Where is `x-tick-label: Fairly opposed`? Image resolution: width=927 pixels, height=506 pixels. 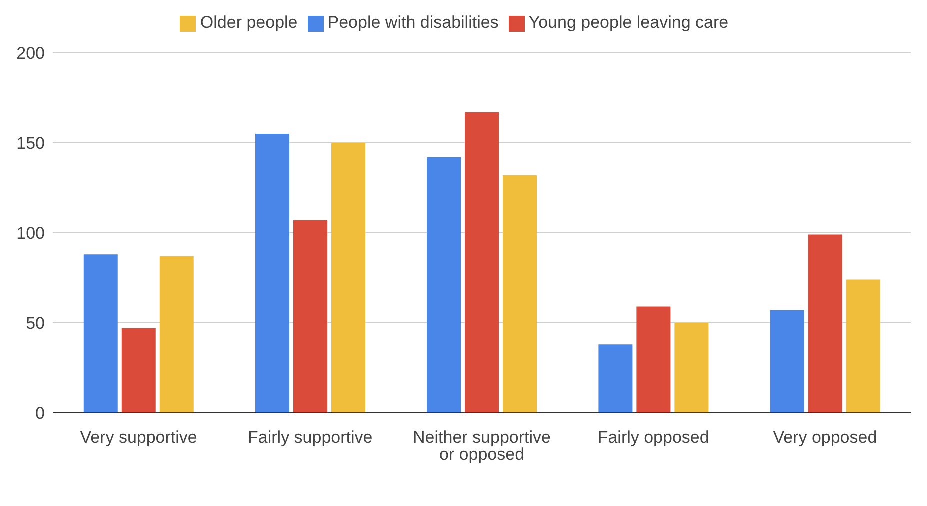
x-tick-label: Fairly opposed is located at coordinates (654, 438).